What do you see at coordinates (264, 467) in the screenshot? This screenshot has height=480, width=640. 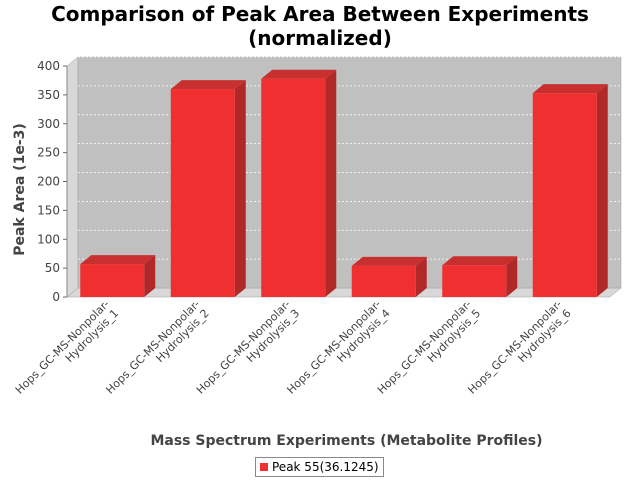 I see `legend-swatch` at bounding box center [264, 467].